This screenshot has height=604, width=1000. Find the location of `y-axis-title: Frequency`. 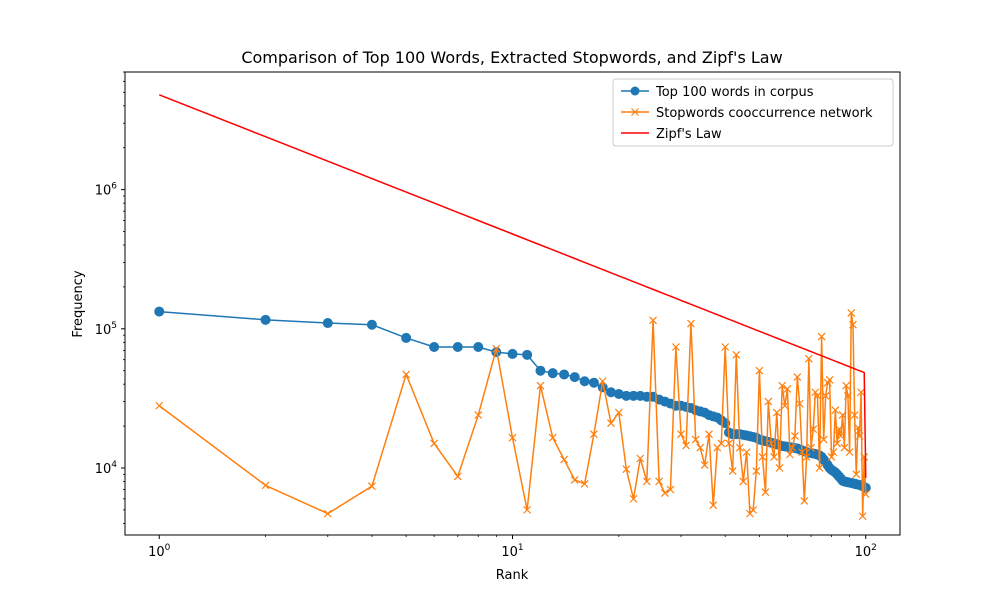

y-axis-title: Frequency is located at coordinates (78, 303).